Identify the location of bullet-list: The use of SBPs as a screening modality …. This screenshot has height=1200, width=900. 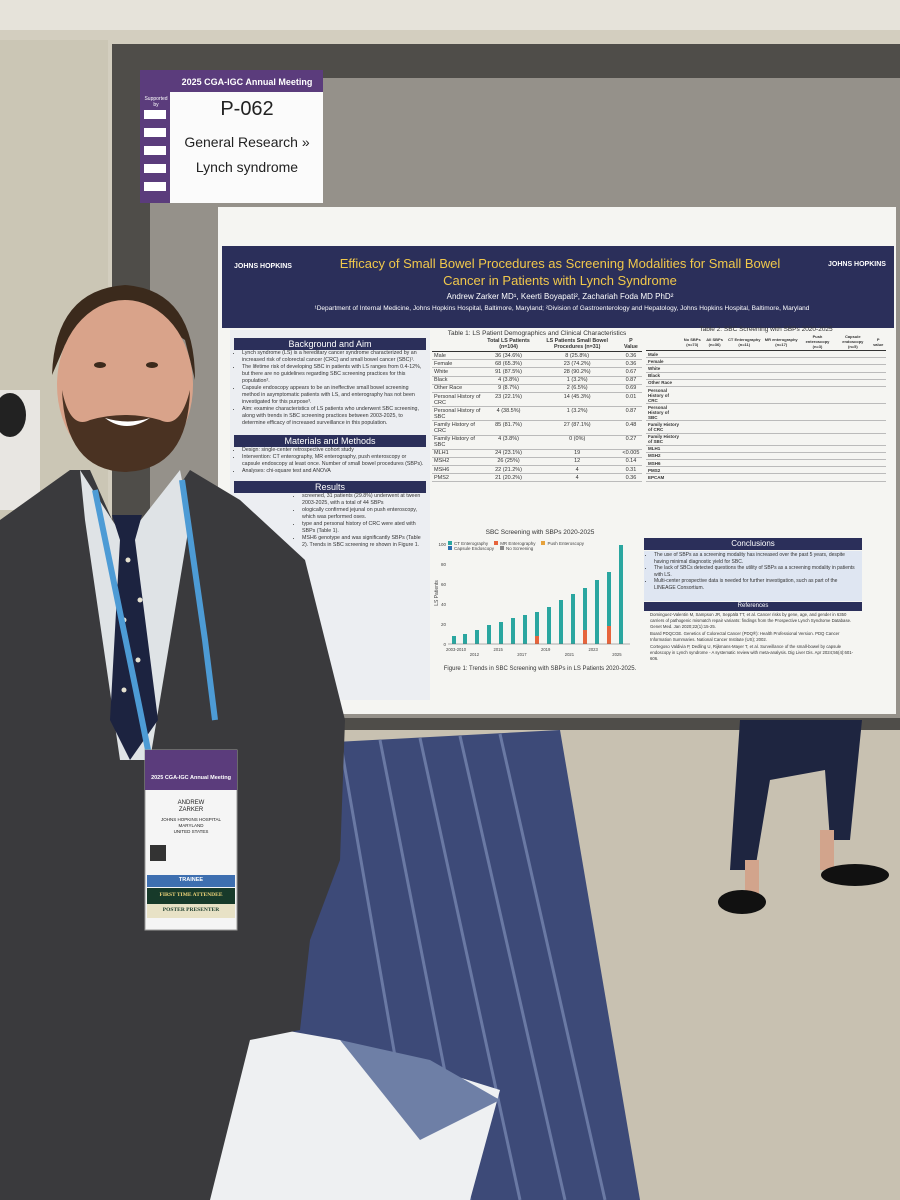
(753, 571).